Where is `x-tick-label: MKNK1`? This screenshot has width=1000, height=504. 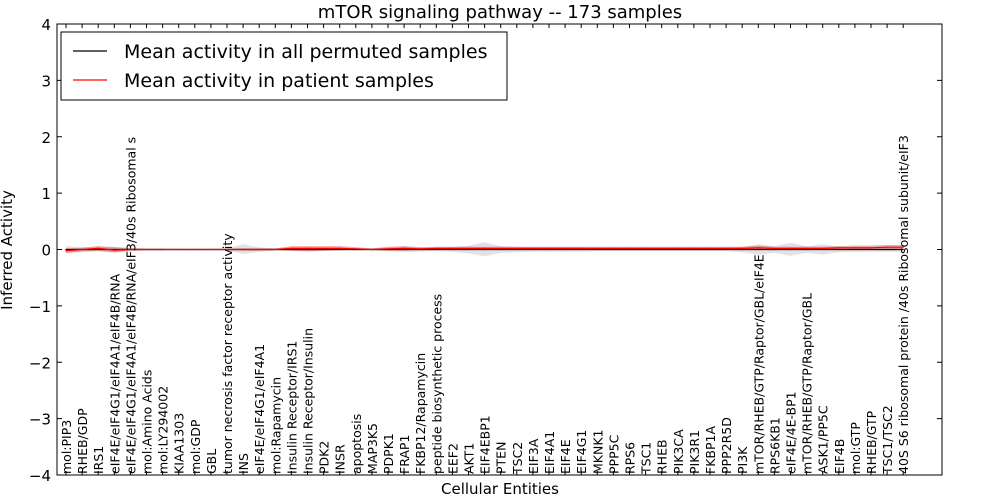
x-tick-label: MKNK1 is located at coordinates (597, 452).